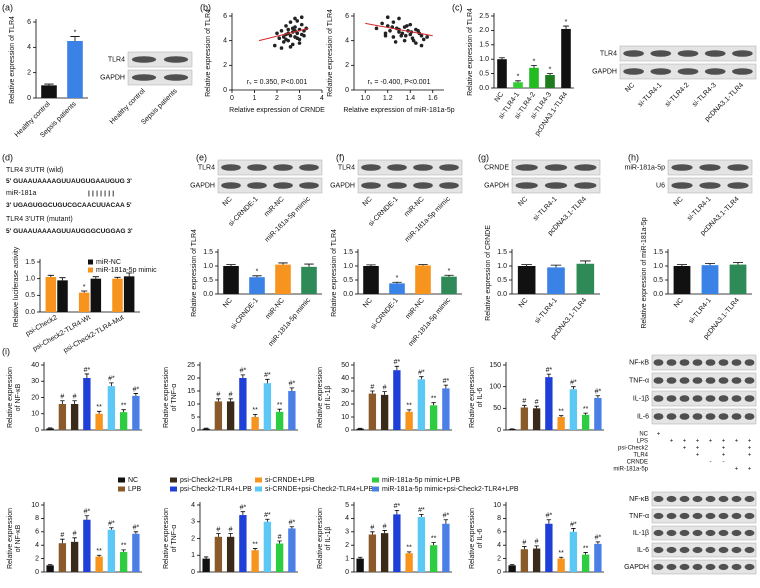 This screenshot has width=760, height=588. What do you see at coordinates (35, 414) in the screenshot?
I see `y-tick-label: 10` at bounding box center [35, 414].